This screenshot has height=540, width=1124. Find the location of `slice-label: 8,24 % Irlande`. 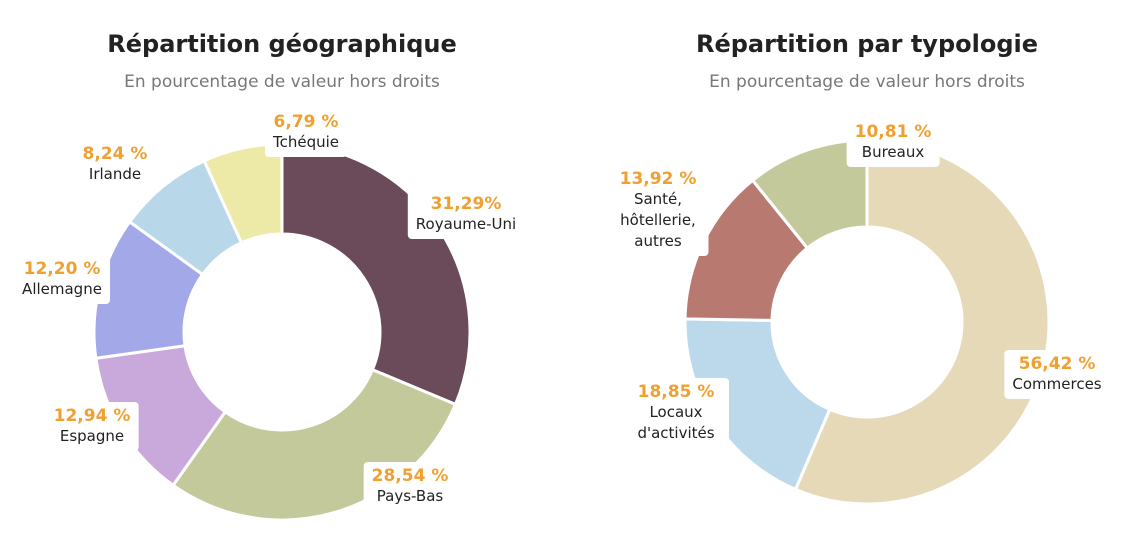

slice-label: 8,24 % Irlande is located at coordinates (115, 164).